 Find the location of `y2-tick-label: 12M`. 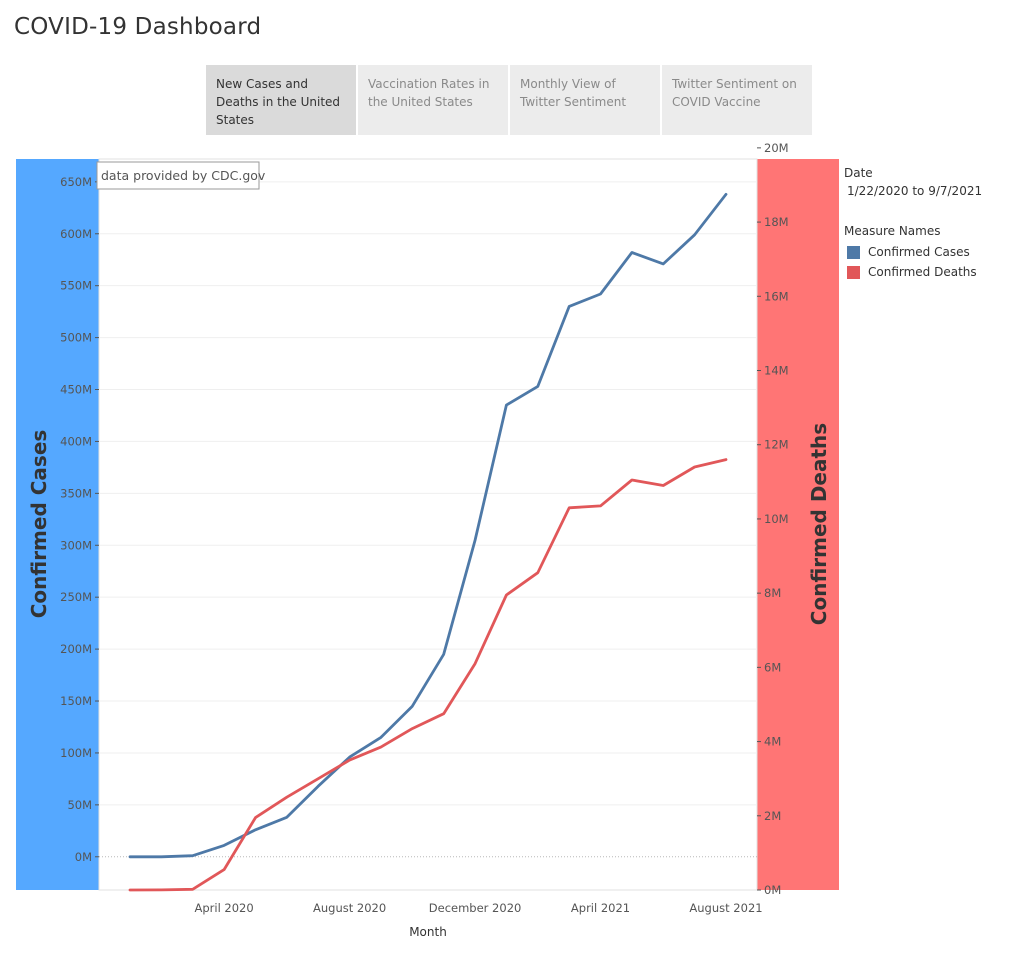

y2-tick-label: 12M is located at coordinates (776, 445).